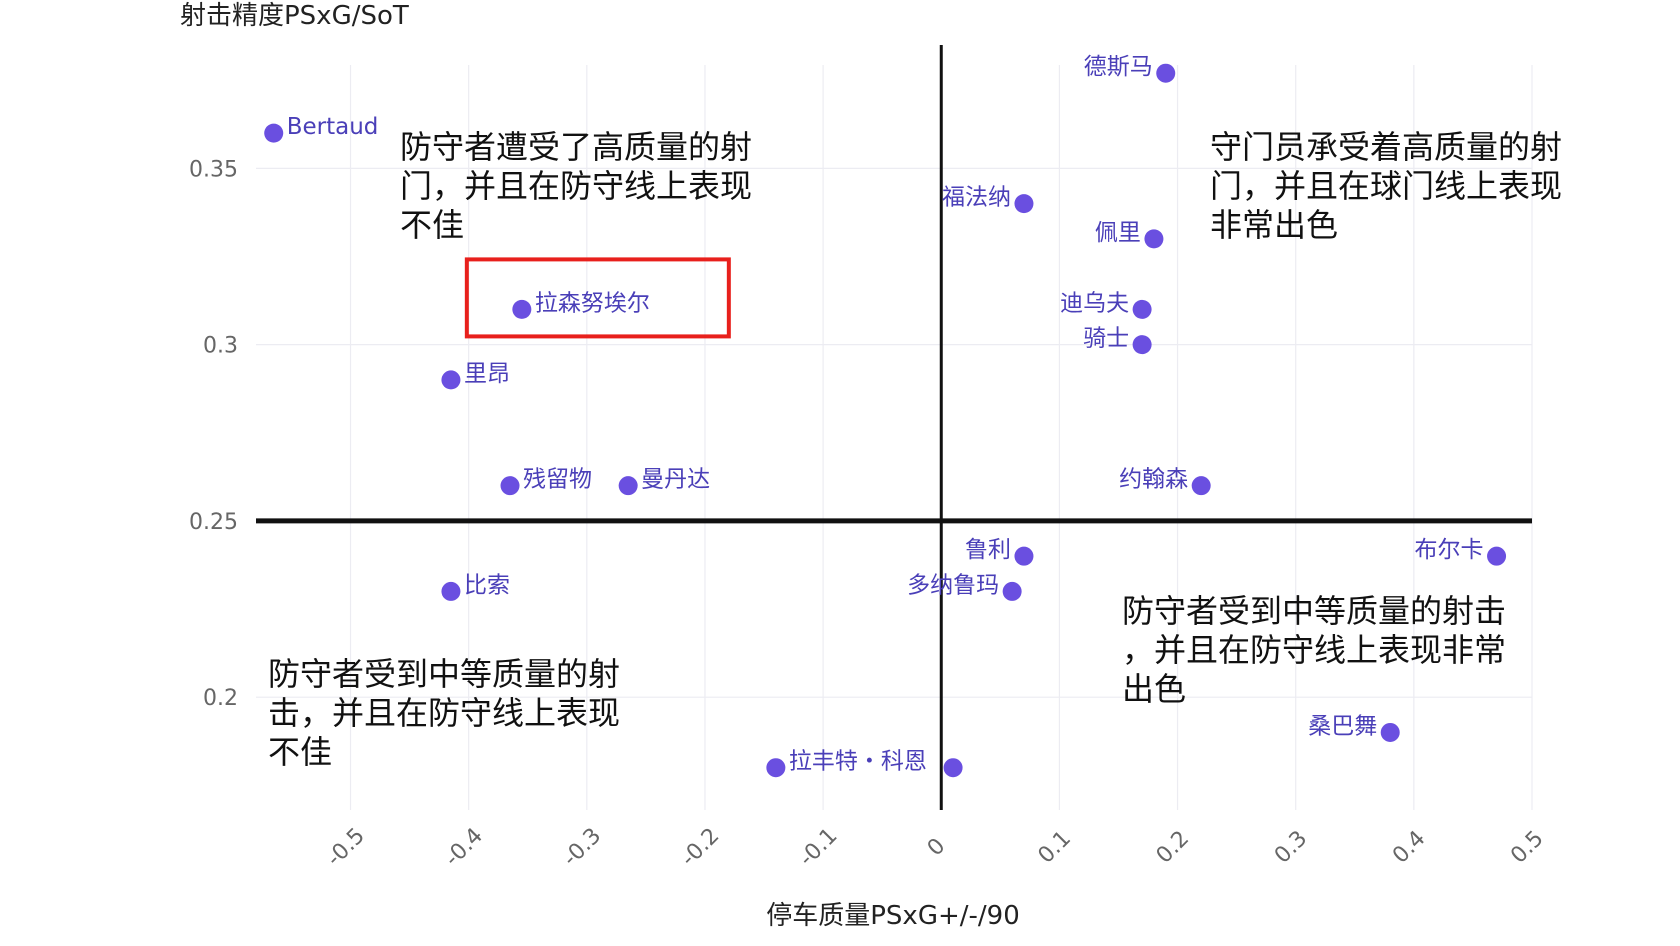 The height and width of the screenshot is (946, 1680). Describe the element at coordinates (1094, 303) in the screenshot. I see `point-label: 迪乌夫` at that location.